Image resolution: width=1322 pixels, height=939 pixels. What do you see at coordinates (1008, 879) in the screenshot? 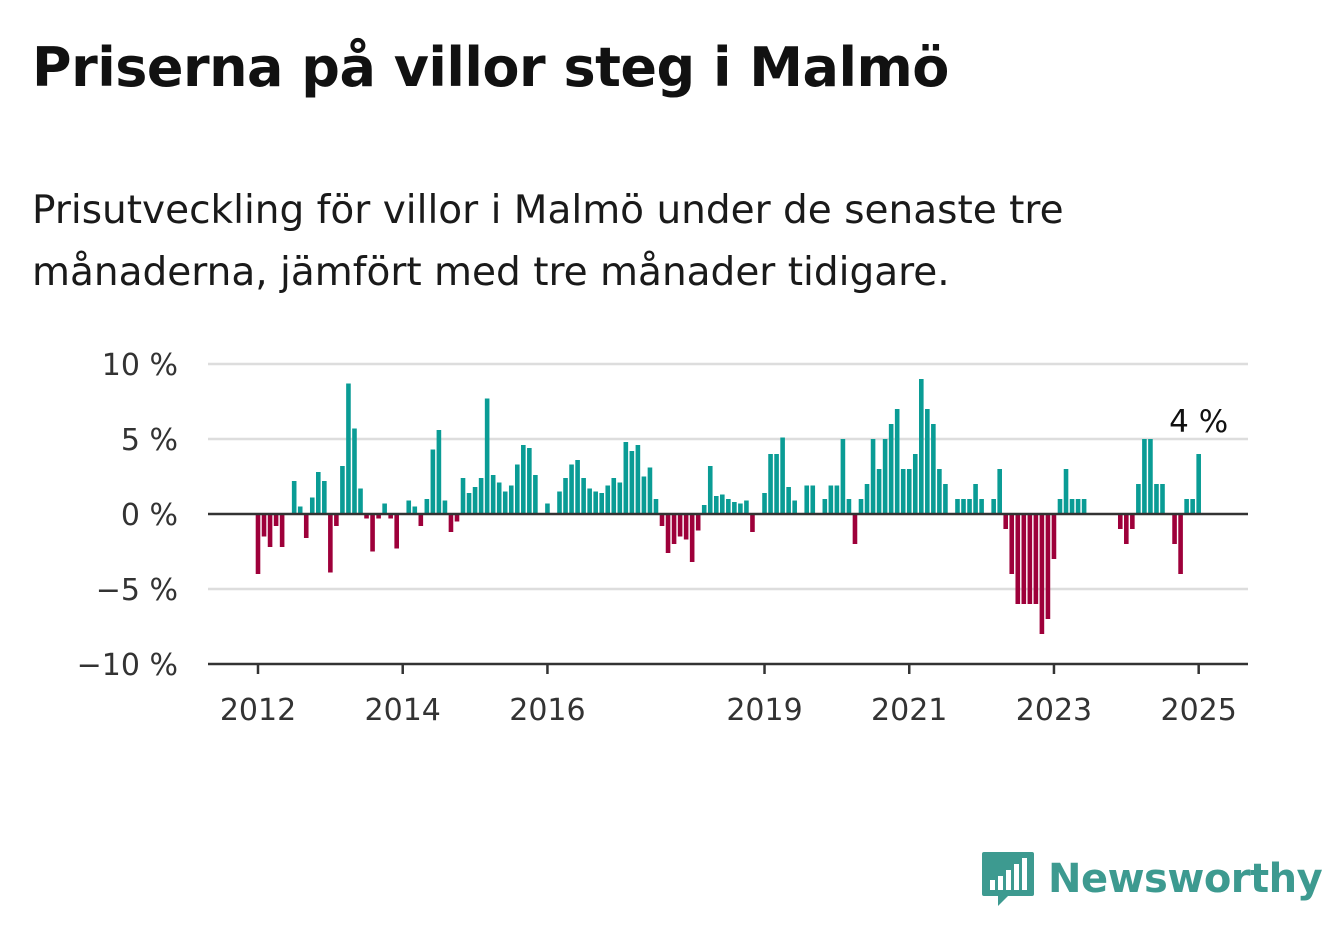
I see `bar-chart-speech-bubble-icon` at bounding box center [1008, 879].